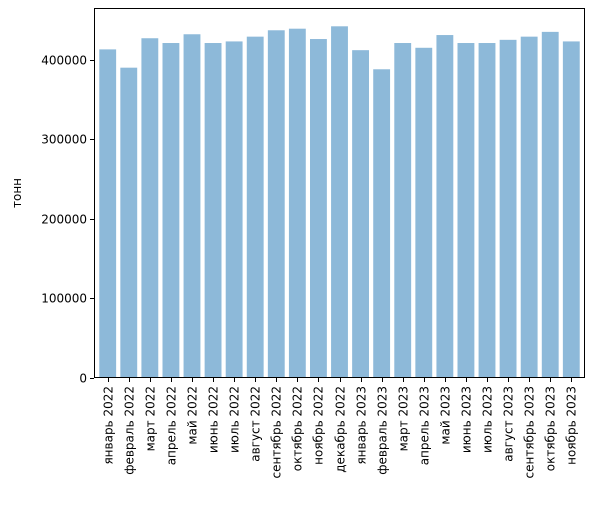  I want to click on x-tick-label: июль 2023, so click(488, 419).